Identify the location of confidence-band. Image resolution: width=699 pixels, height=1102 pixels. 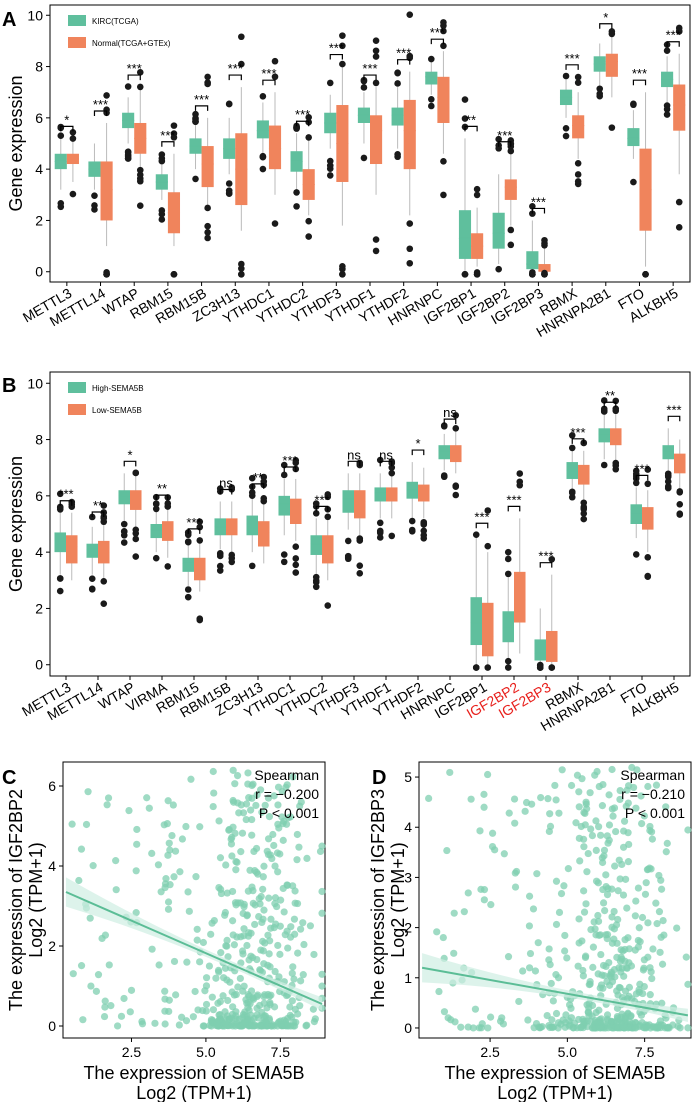
(194, 944).